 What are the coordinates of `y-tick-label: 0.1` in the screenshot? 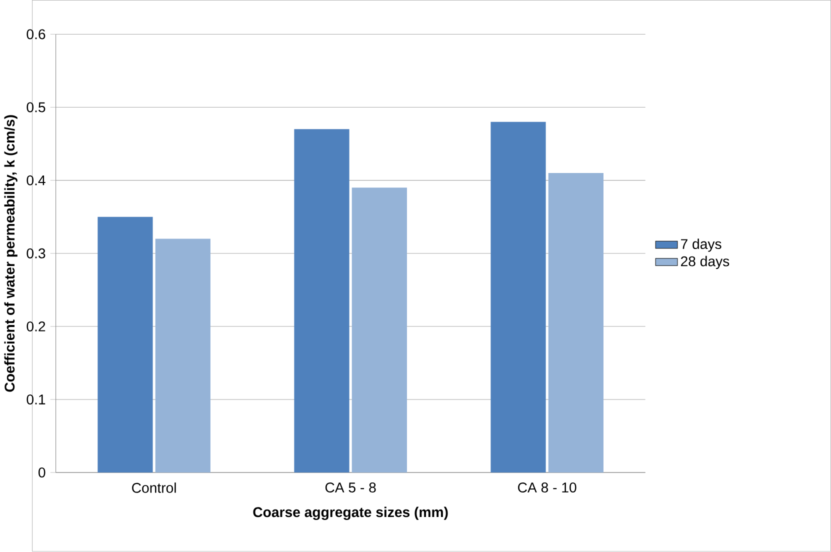 It's located at (36, 399).